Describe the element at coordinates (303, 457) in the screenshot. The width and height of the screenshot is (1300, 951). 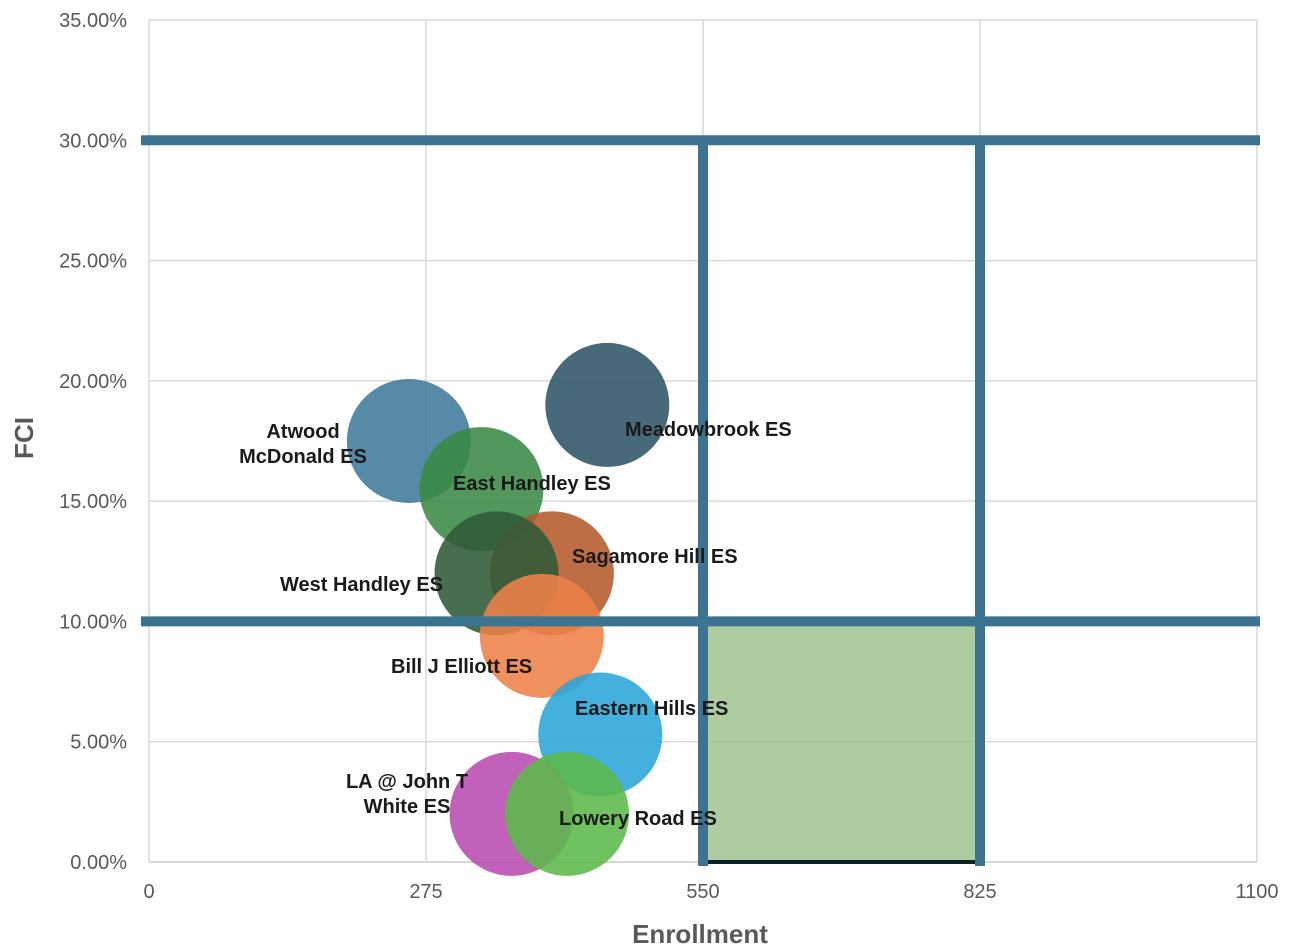
I see `bubble-label-line: McDonald ES` at that location.